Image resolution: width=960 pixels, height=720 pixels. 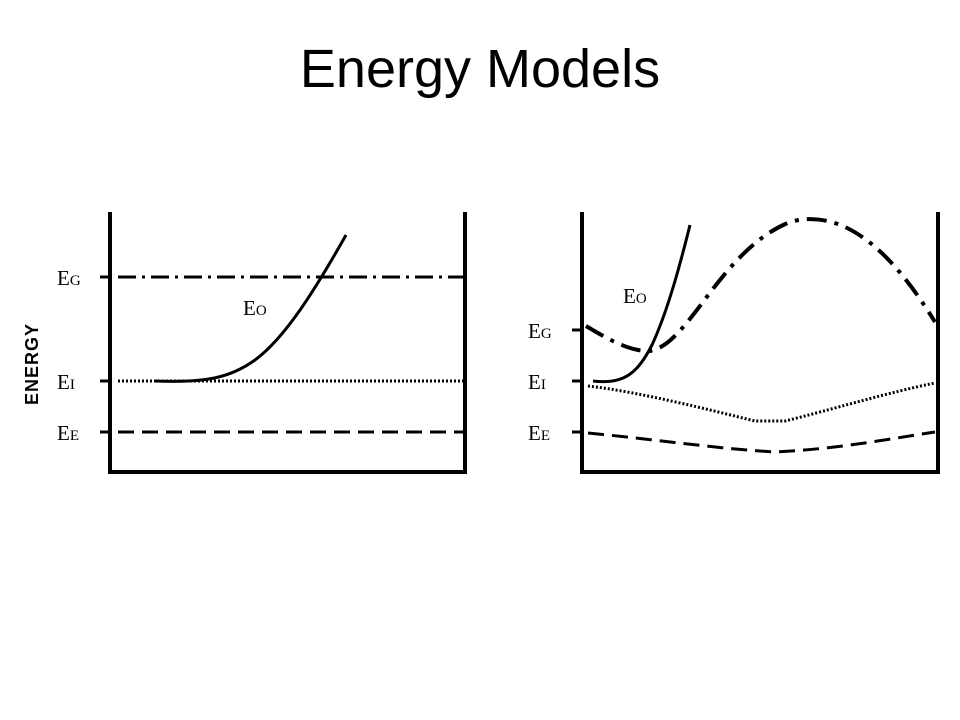 What do you see at coordinates (539, 433) in the screenshot?
I see `right-ee-label: EE` at bounding box center [539, 433].